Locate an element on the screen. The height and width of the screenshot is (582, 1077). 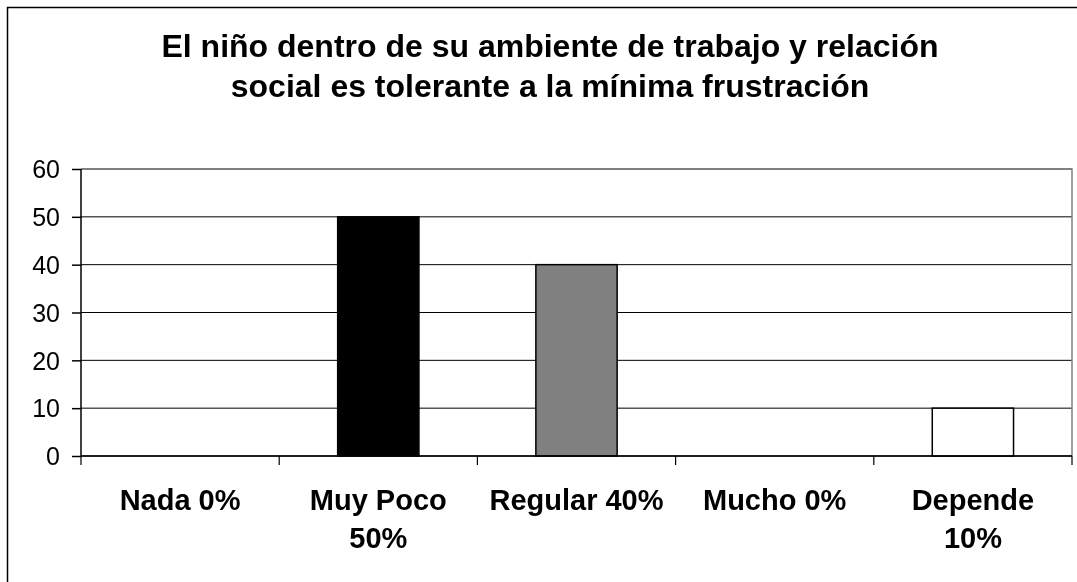
x-tick-label: Mucho 0% is located at coordinates (775, 500).